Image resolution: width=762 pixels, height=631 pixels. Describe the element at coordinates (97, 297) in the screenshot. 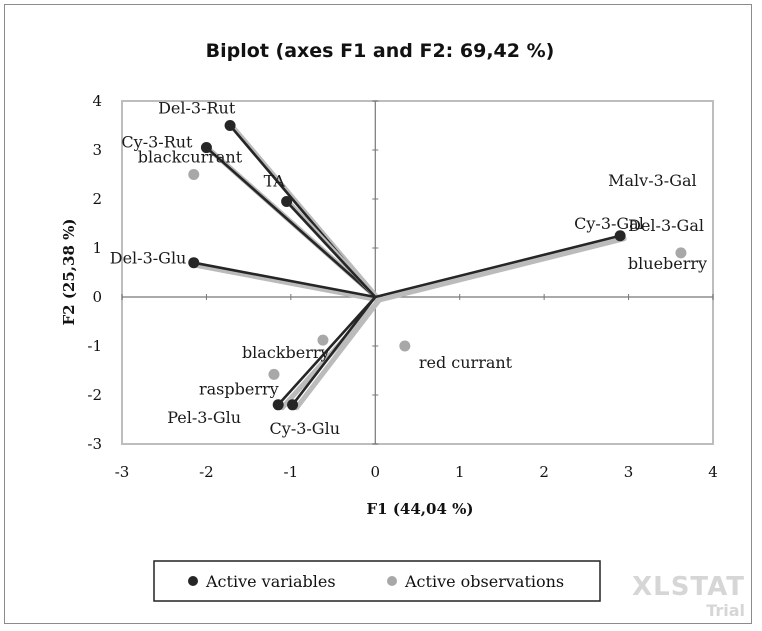

I see `y-tick-label: 0` at that location.